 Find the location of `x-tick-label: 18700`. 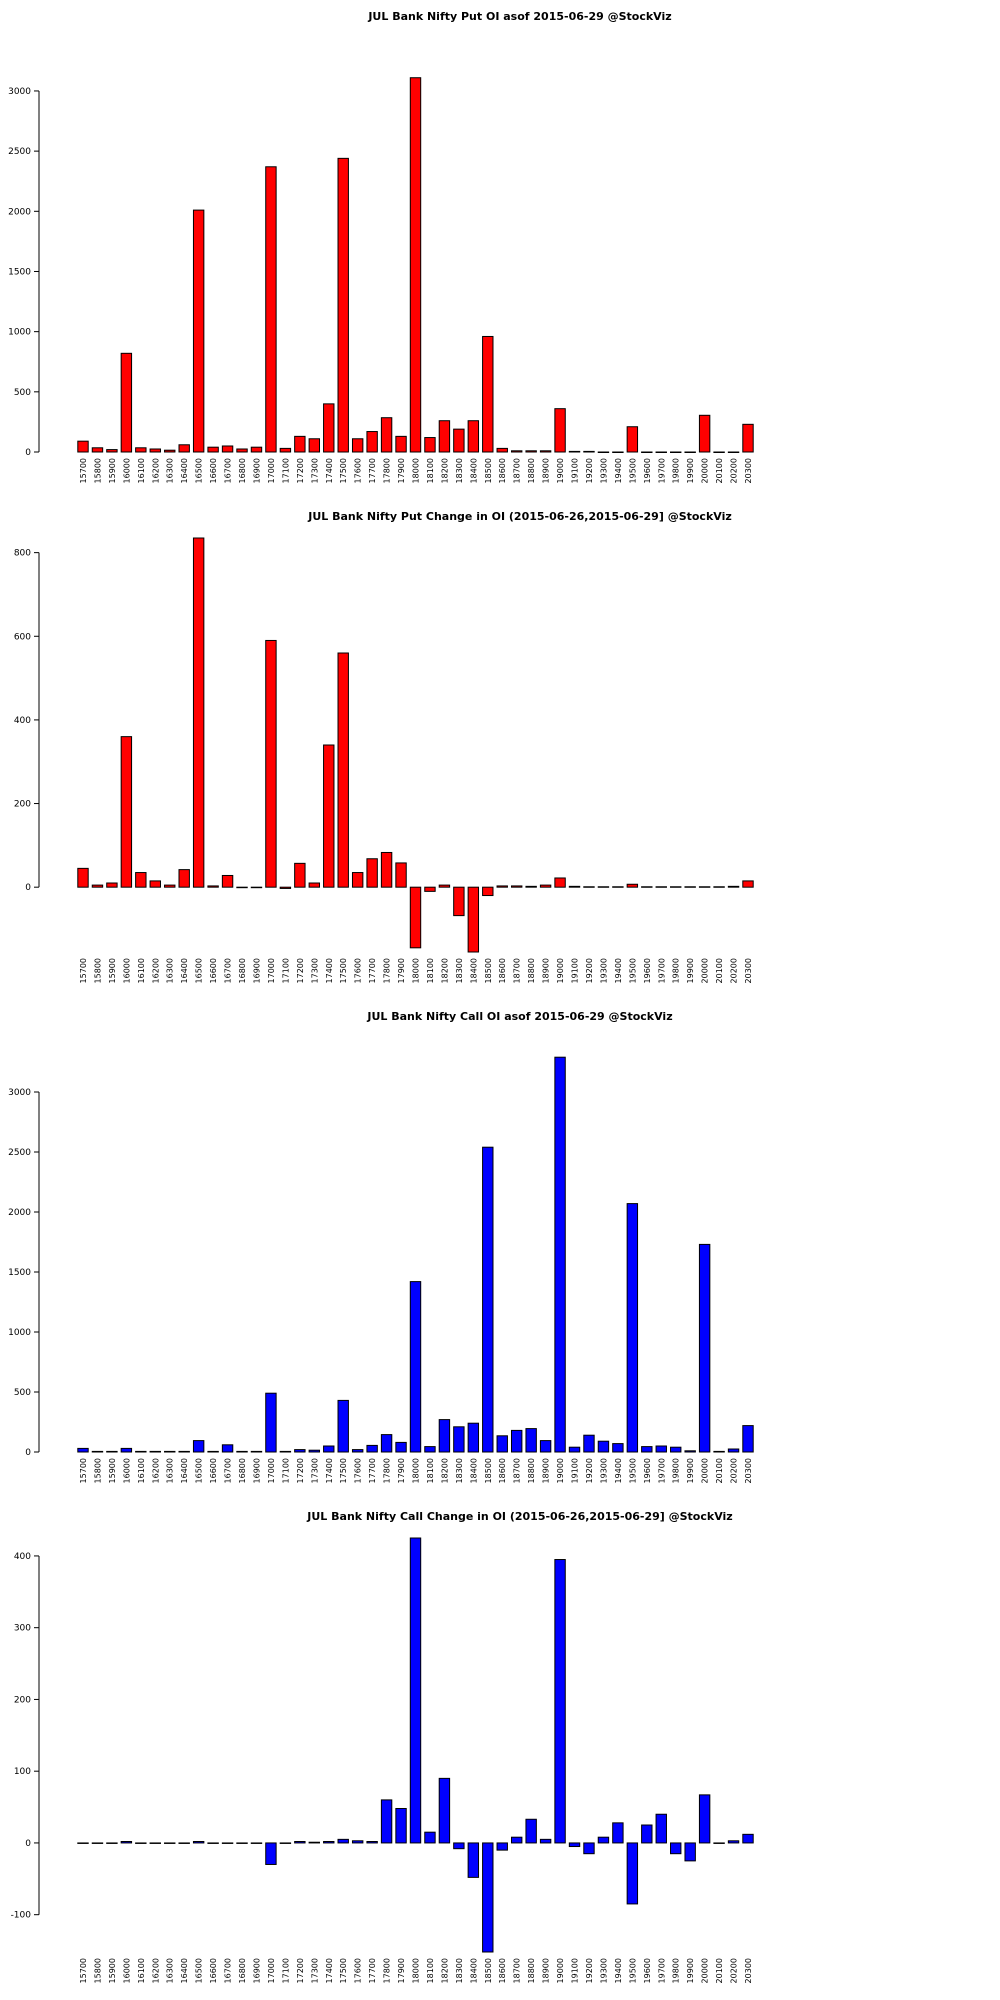

x-tick-label: 18700 is located at coordinates (517, 1470).